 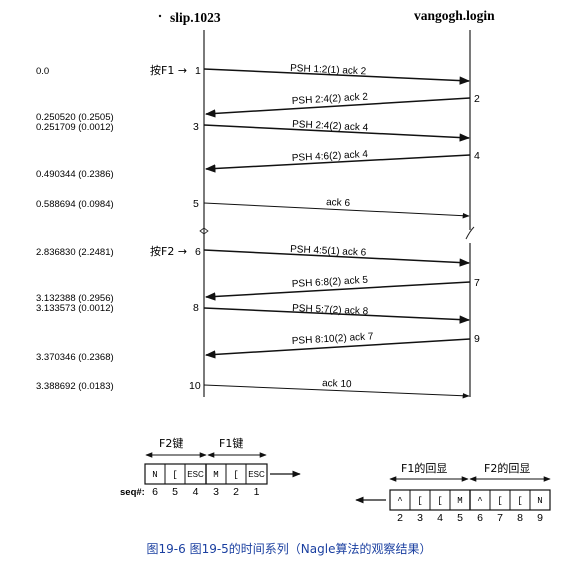 I want to click on time-label: 2.836830 (2.2481), so click(x=75, y=252).